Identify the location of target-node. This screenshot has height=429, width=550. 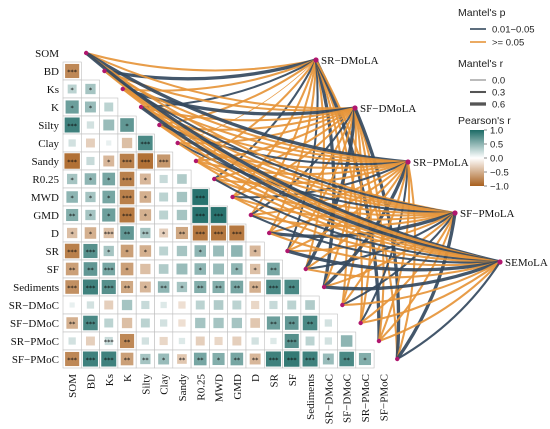
(500, 262).